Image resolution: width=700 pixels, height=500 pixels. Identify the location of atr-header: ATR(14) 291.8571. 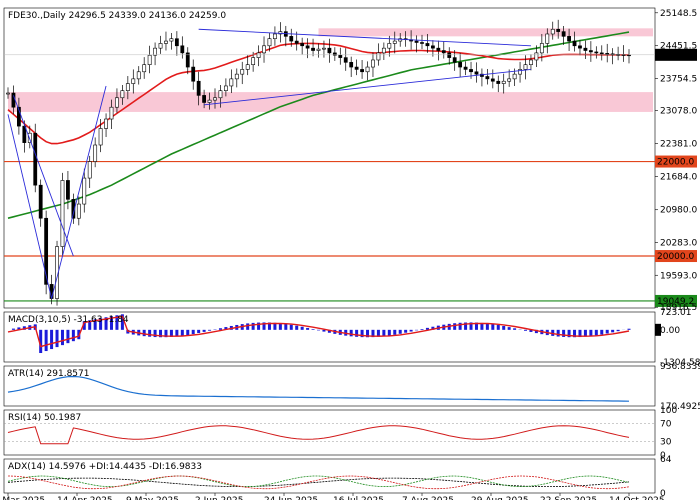
(49, 374).